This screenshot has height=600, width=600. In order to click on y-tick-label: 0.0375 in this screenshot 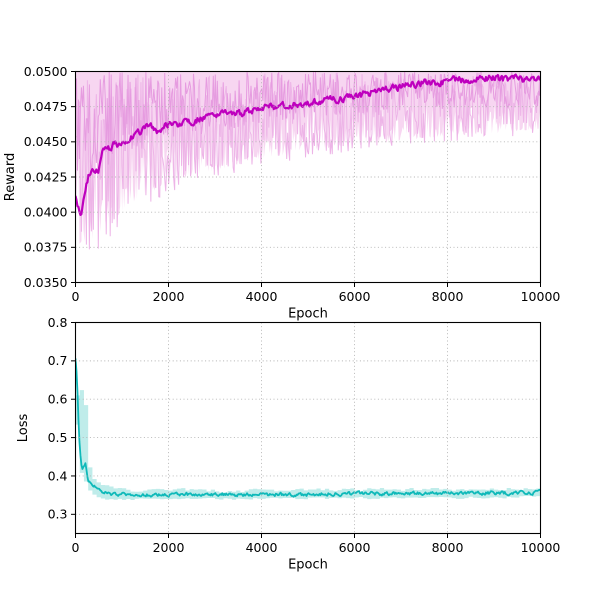, I will do `click(46, 247)`.